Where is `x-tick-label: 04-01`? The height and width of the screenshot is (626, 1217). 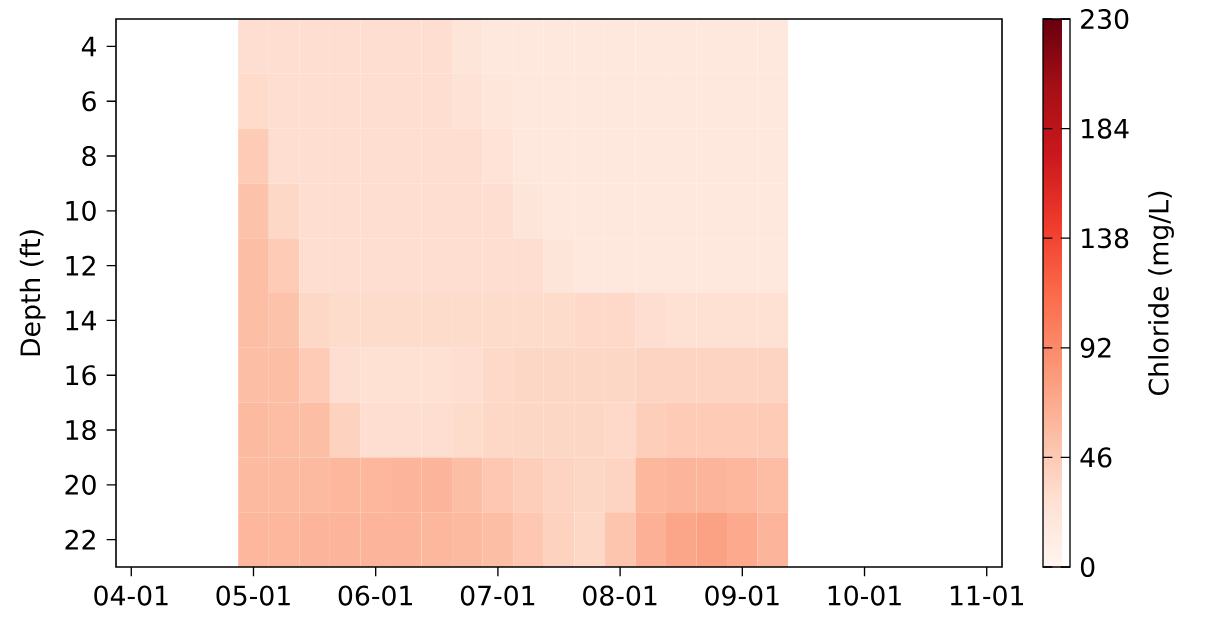
x-tick-label: 04-01 is located at coordinates (131, 595).